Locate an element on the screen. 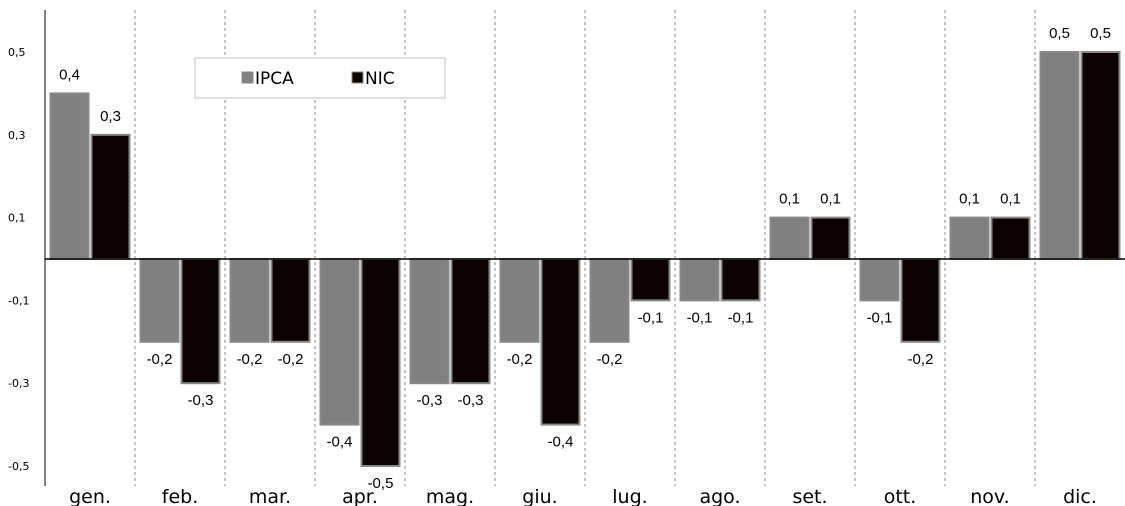 This screenshot has height=506, width=1125. legend-box is located at coordinates (320, 78).